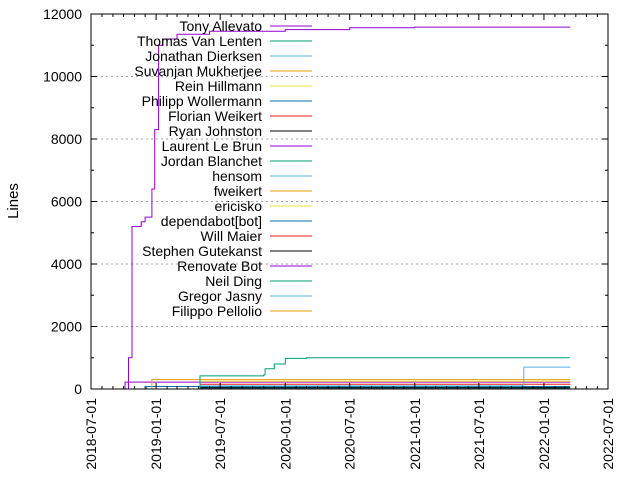  I want to click on legend-label: Philipp Wollermann, so click(202, 101).